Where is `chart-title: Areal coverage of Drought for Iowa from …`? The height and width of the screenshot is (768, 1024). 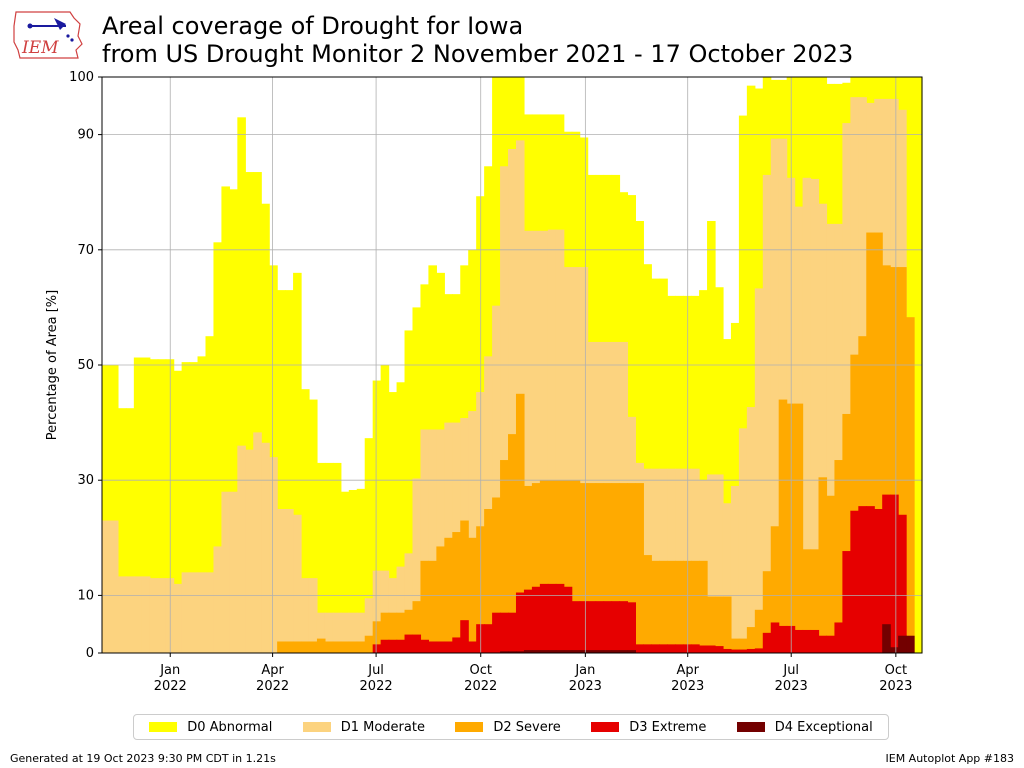 chart-title: Areal coverage of Drought for Iowa from … is located at coordinates (477, 40).